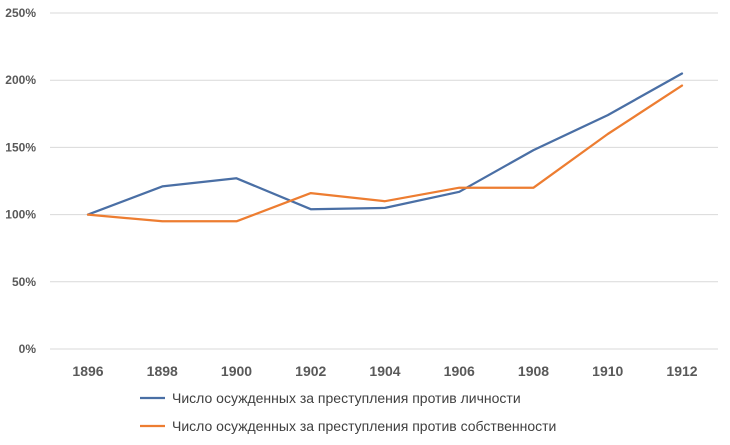 This screenshot has height=445, width=730. I want to click on y-axis-ticks: 0% 50% 100% 150% 200% 250%, so click(20, 181).